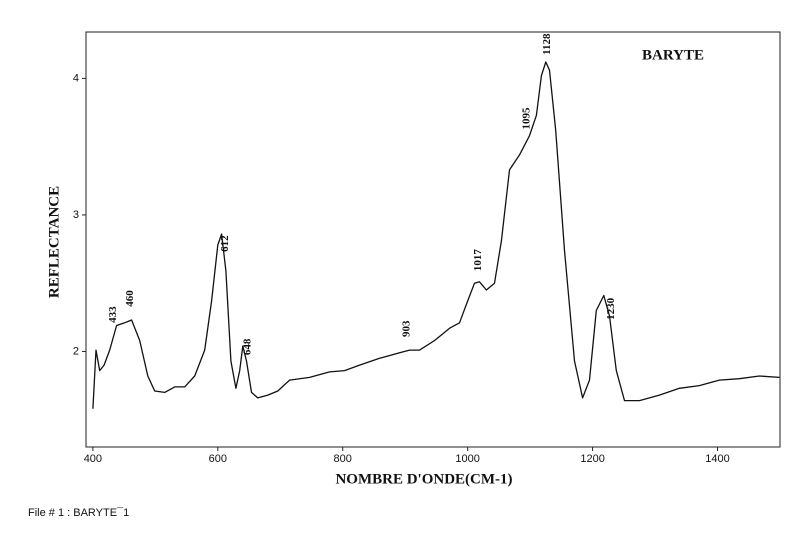 This screenshot has width=801, height=534. What do you see at coordinates (592, 459) in the screenshot?
I see `x-tick-label: 1200` at bounding box center [592, 459].